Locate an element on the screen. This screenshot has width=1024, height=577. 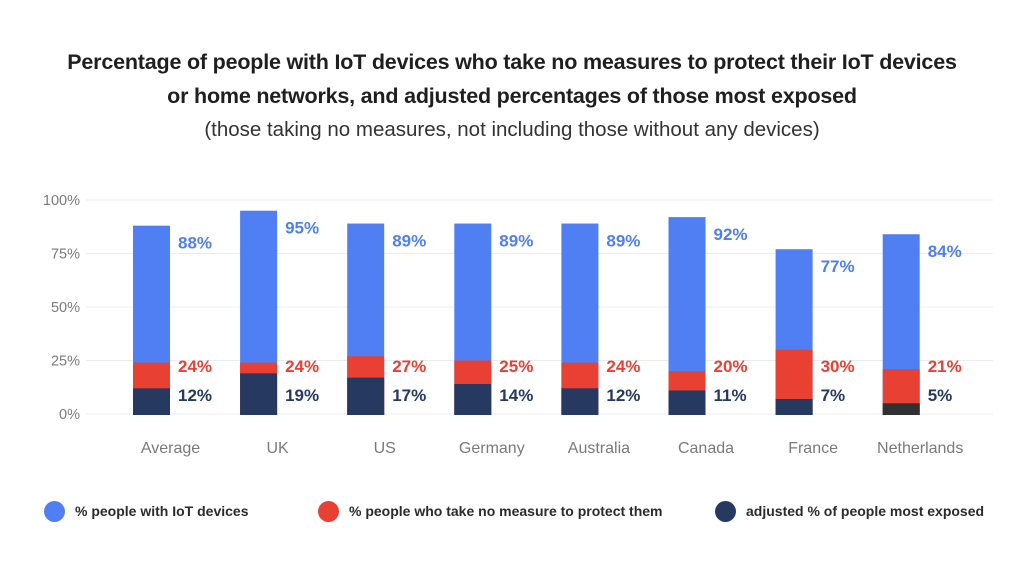
y-tick-label: 75% is located at coordinates (65, 255).